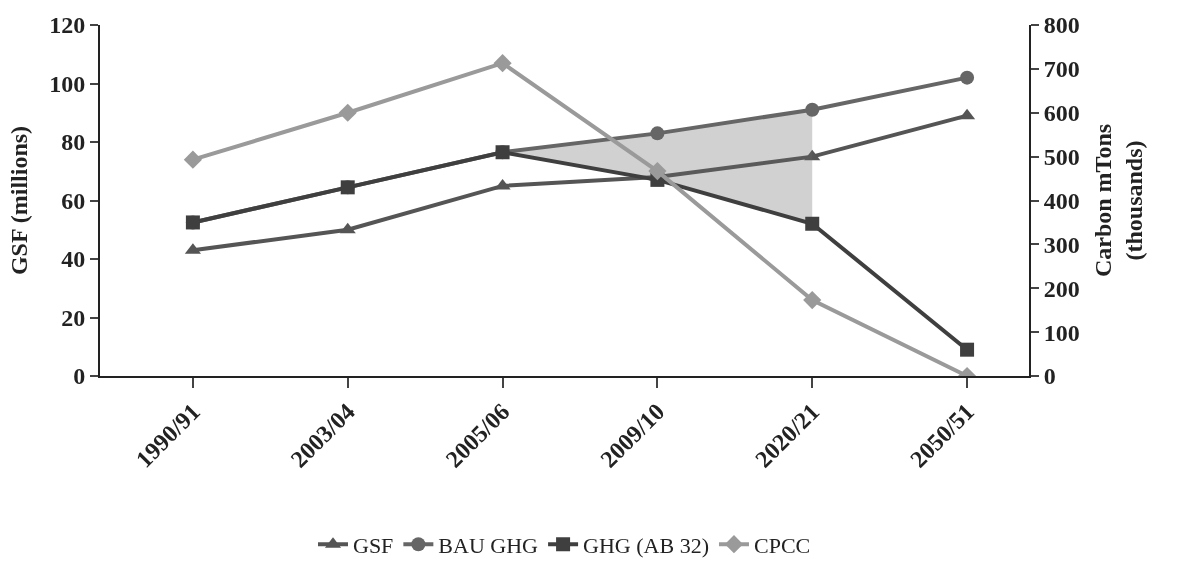 Image resolution: width=1199 pixels, height=577 pixels. I want to click on y-axis-title: GSF (millions), so click(18, 200).